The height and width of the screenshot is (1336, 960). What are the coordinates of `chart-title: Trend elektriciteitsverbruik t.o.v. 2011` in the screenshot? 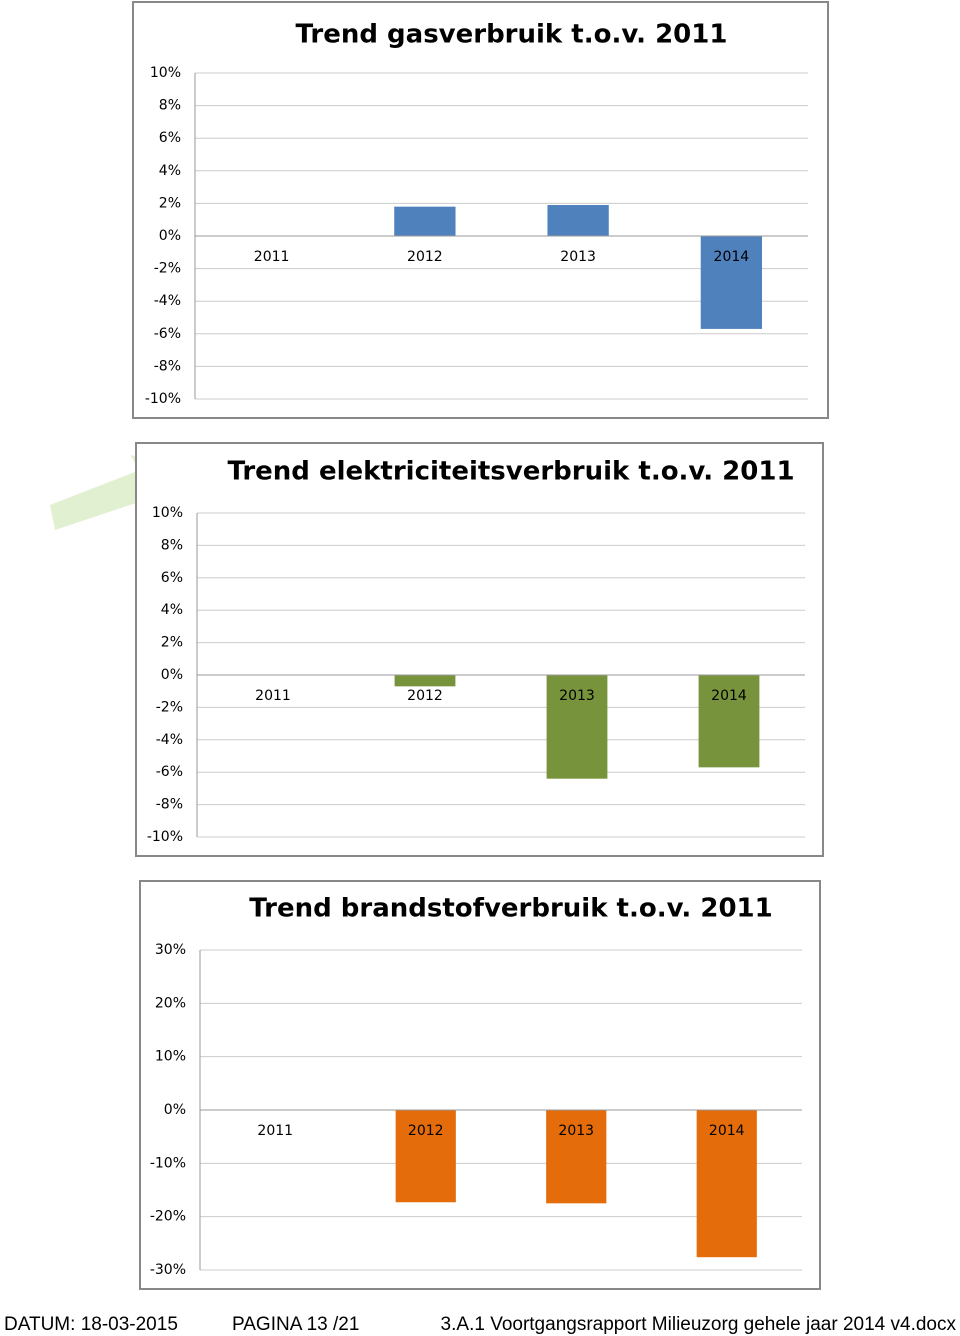 It's located at (510, 472).